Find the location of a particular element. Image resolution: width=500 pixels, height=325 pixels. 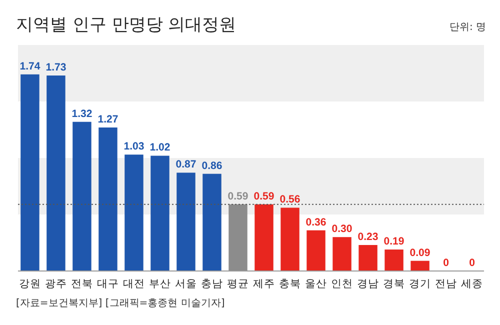

data-label: 1.32 is located at coordinates (82, 114).